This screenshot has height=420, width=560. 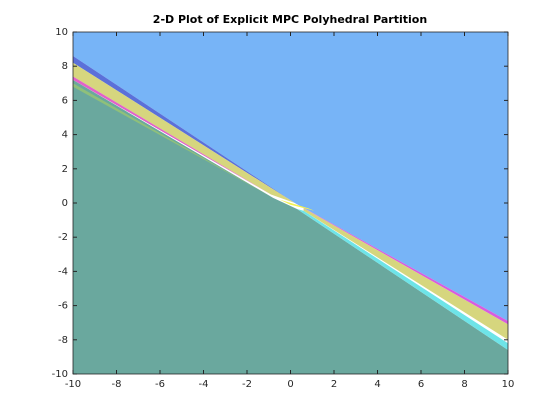 What do you see at coordinates (63, 271) in the screenshot?
I see `y-tick-label: -4` at bounding box center [63, 271].